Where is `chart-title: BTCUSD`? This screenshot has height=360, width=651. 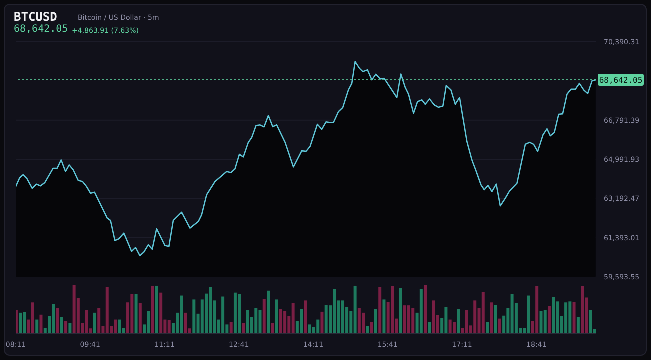
chart-title: BTCUSD is located at coordinates (36, 17).